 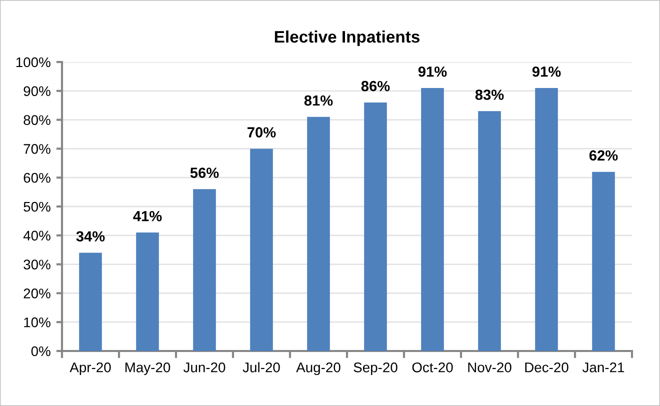 What do you see at coordinates (37, 207) in the screenshot?
I see `y-tick-label: 50%` at bounding box center [37, 207].